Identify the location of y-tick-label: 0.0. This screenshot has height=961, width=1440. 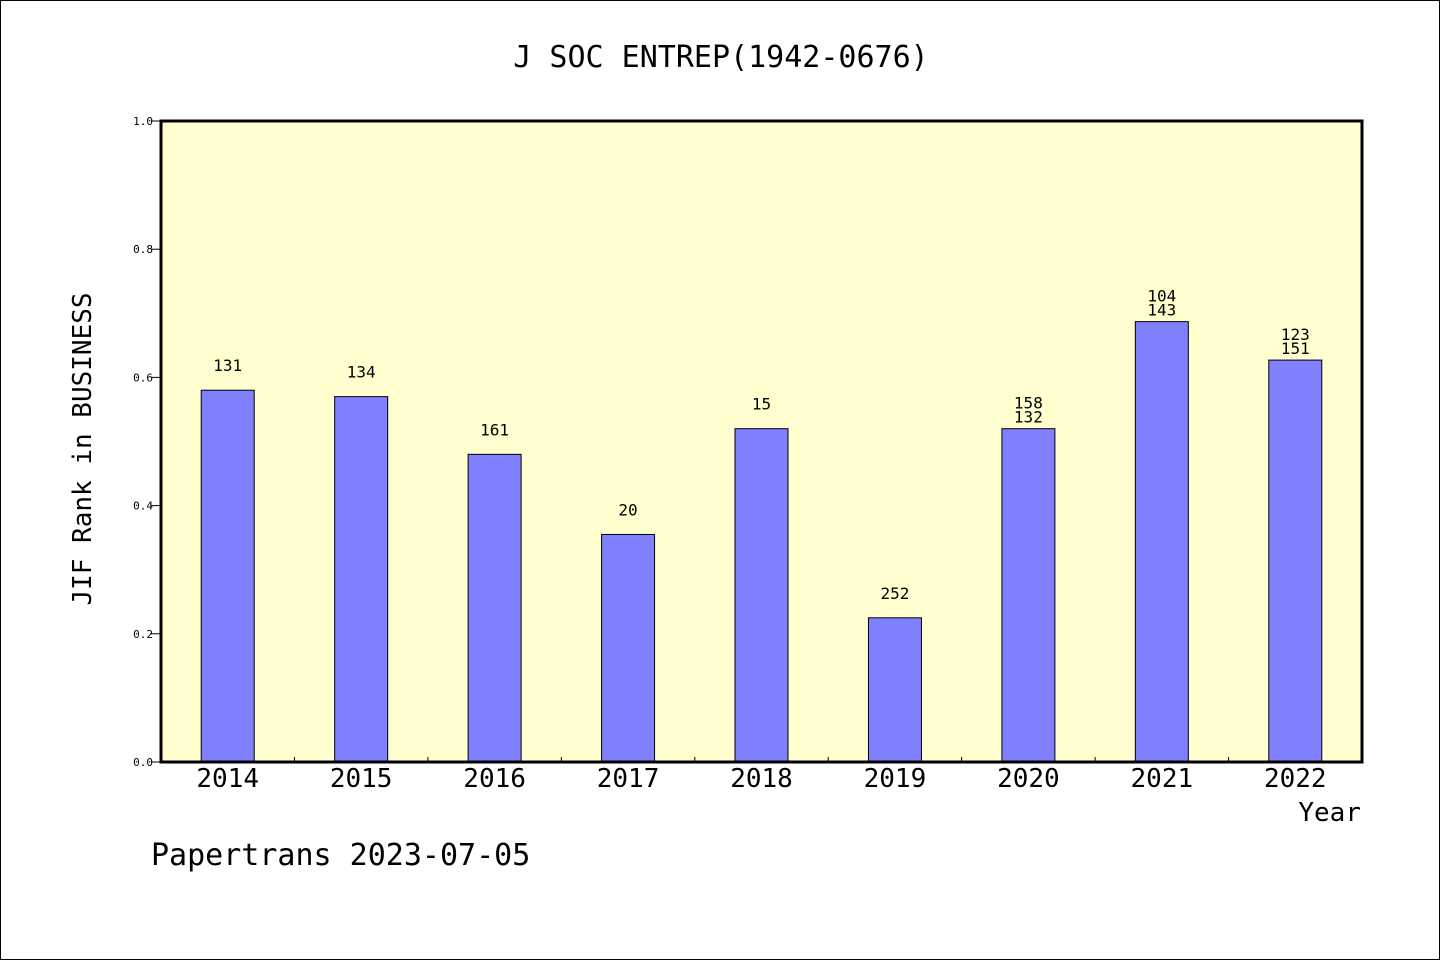
(143, 762).